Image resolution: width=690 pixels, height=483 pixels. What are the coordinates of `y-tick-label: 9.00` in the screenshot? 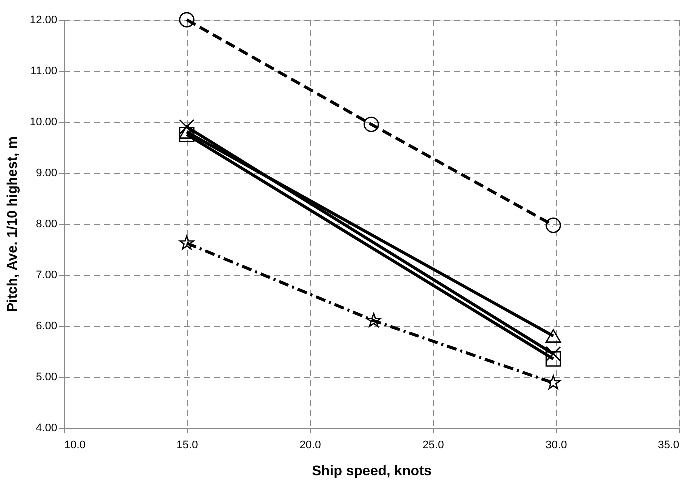 It's located at (47, 174).